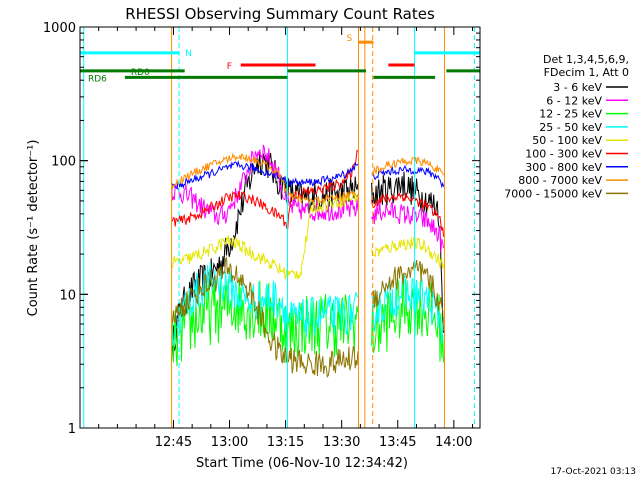 The width and height of the screenshot is (640, 480). Describe the element at coordinates (593, 472) in the screenshot. I see `footer-date: 17-Oct-2021 03:13` at that location.